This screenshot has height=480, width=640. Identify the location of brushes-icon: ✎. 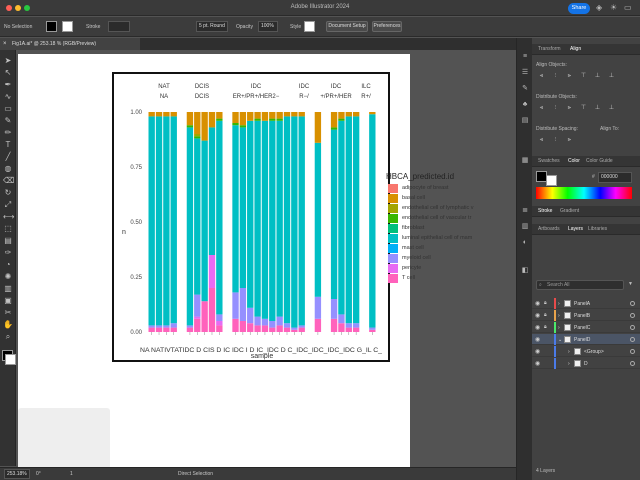
(525, 88).